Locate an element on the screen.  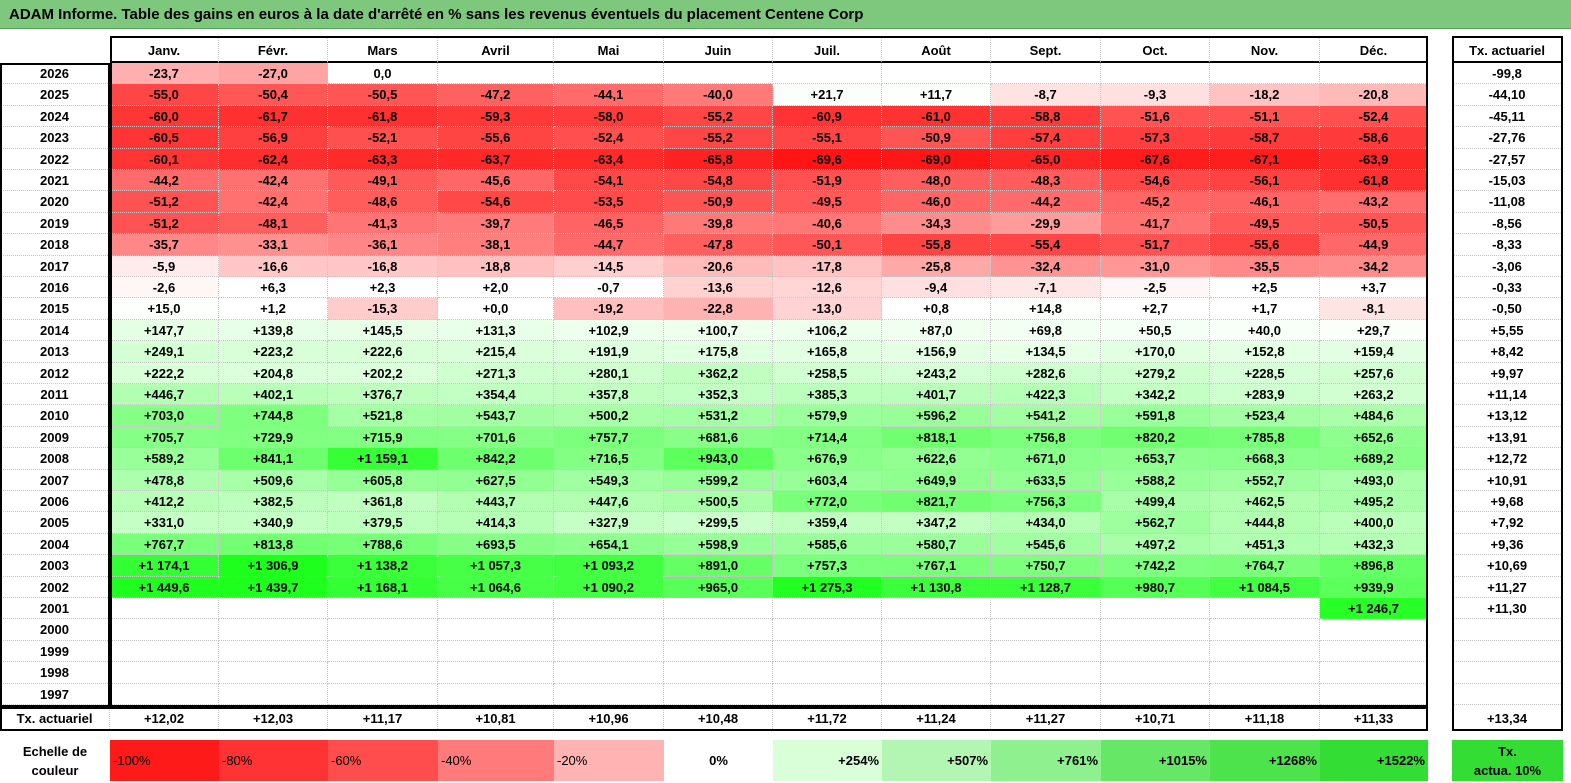
value-cell: +891,0 is located at coordinates (718, 566).